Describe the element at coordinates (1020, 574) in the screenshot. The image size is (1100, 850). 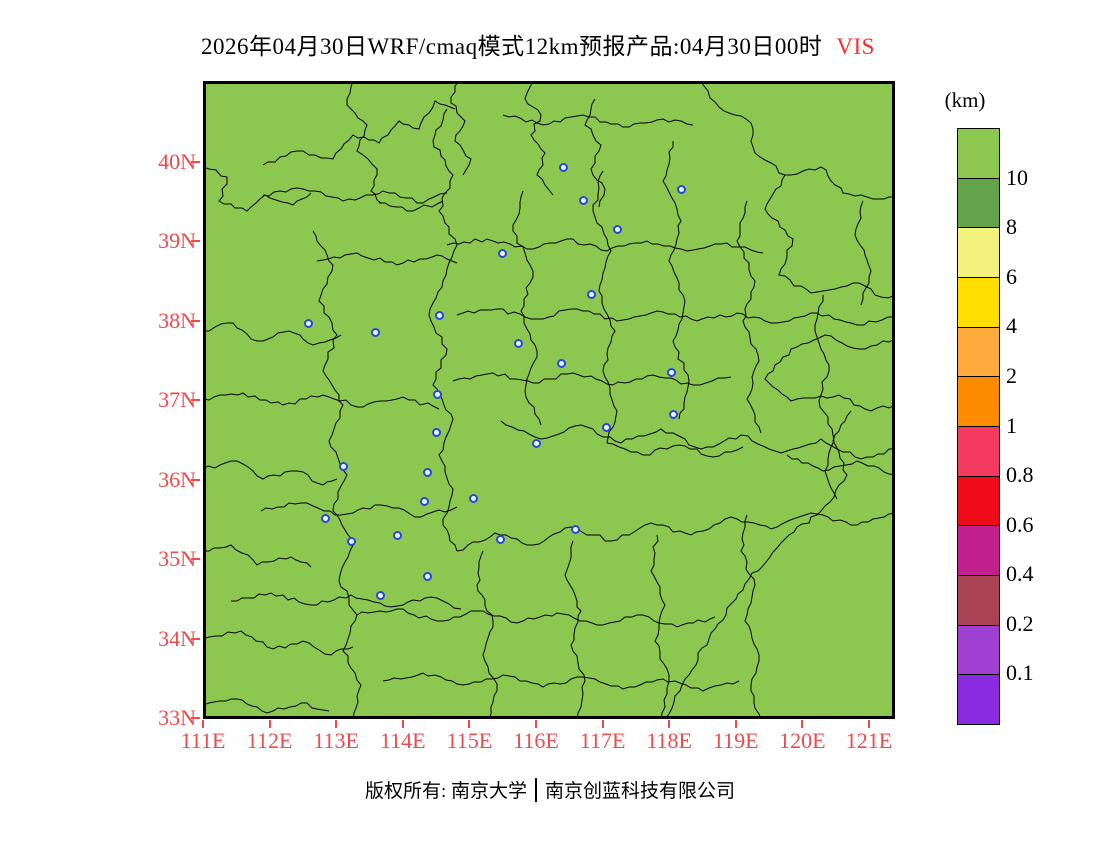
I see `colorbar-tick-label: 0.4` at that location.